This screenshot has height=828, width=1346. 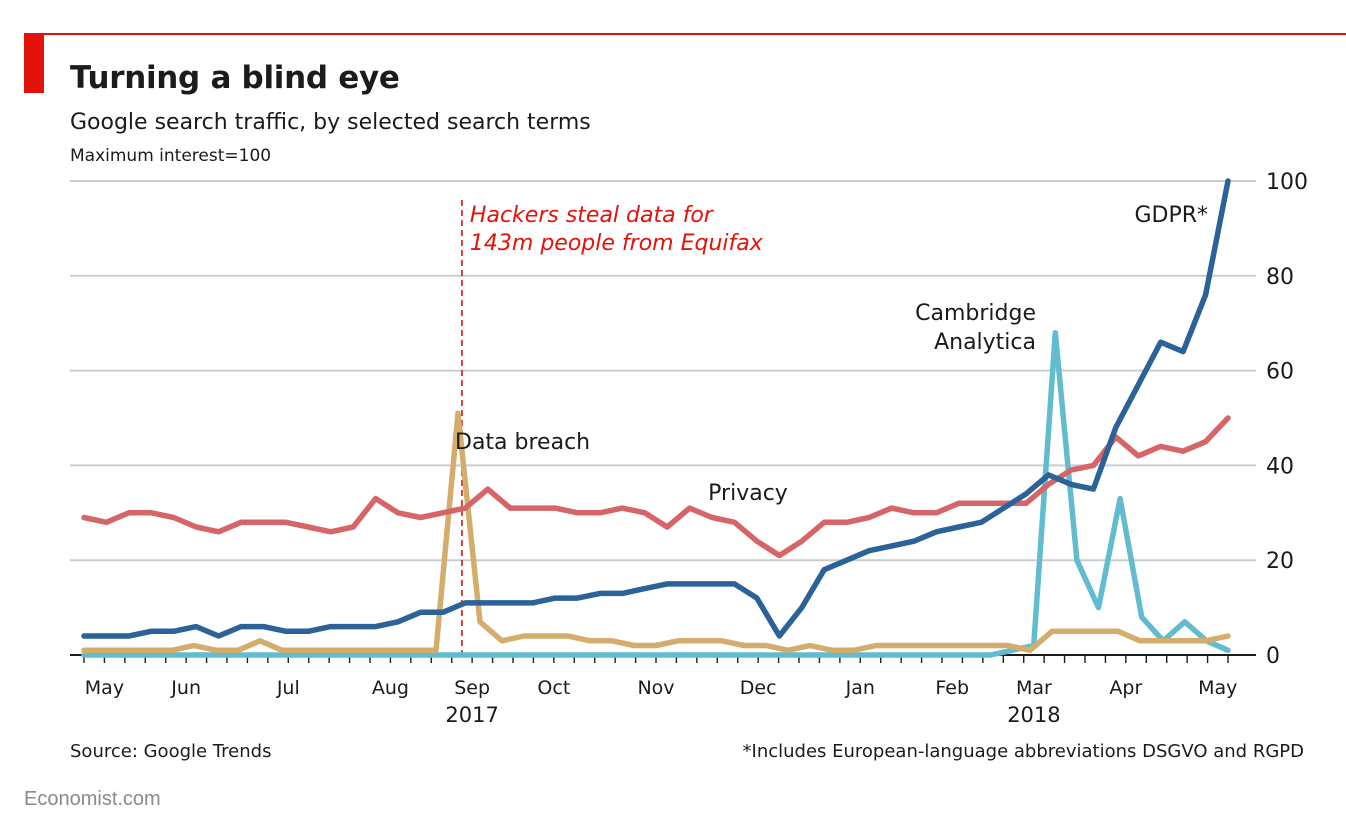 I want to click on x-tick-label-jun: Jun, so click(x=185, y=688).